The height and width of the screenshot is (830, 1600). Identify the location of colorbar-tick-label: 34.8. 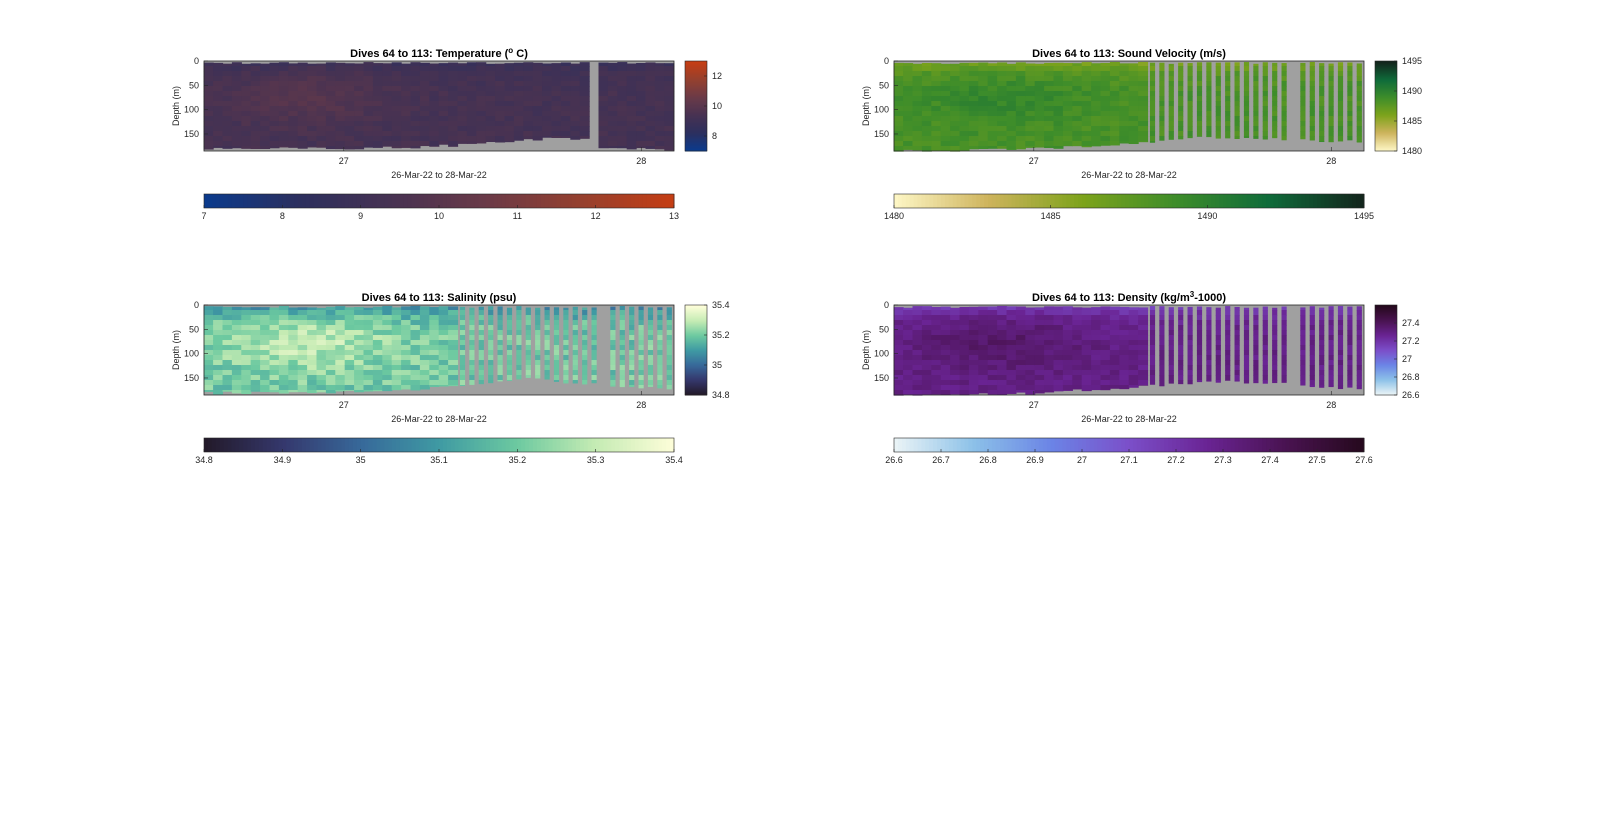
(721, 395).